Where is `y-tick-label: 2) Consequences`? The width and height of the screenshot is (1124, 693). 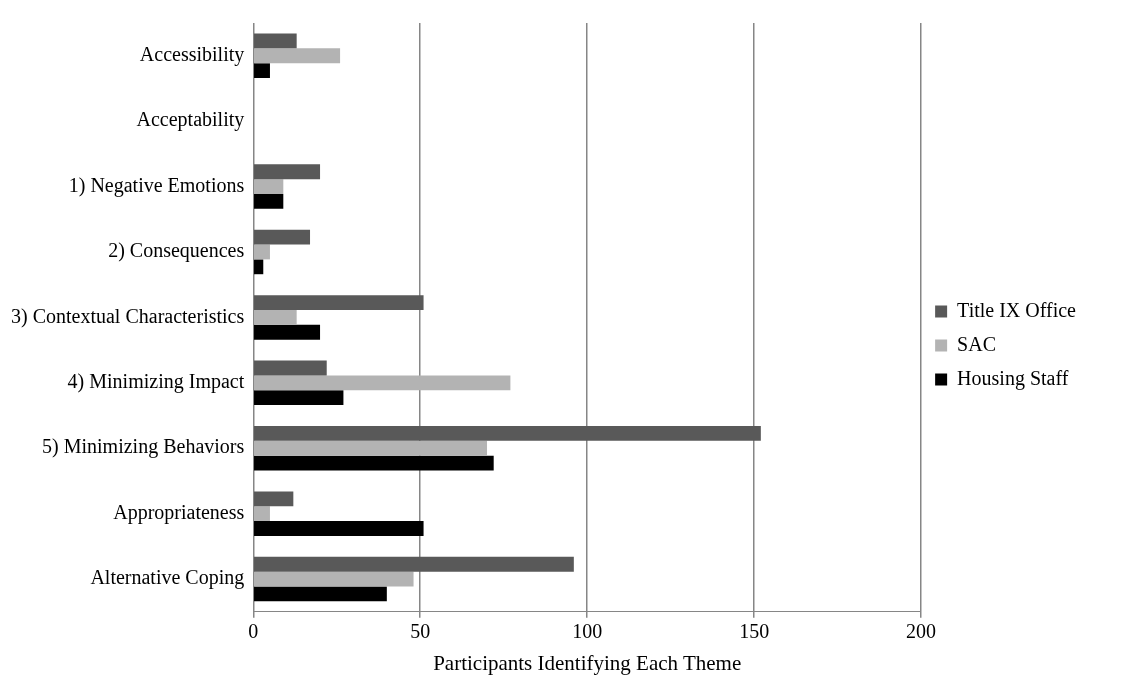 y-tick-label: 2) Consequences is located at coordinates (176, 251).